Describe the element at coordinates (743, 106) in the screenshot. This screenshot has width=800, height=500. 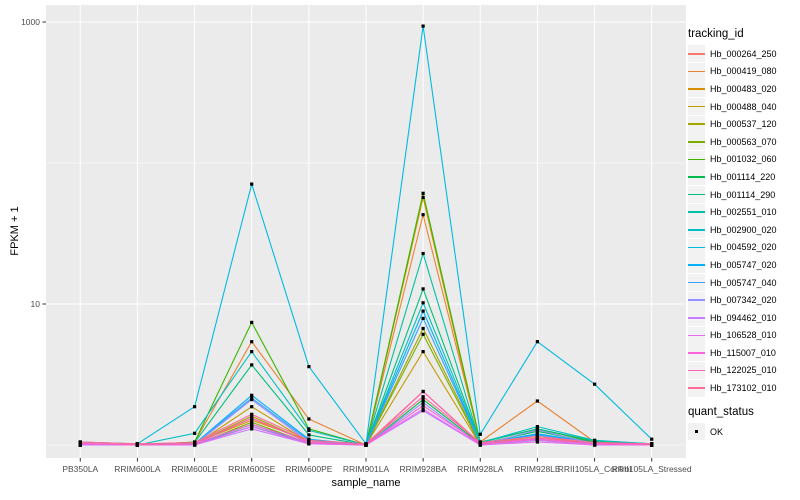
I see `legend-item-label: Hb_000488_040` at that location.